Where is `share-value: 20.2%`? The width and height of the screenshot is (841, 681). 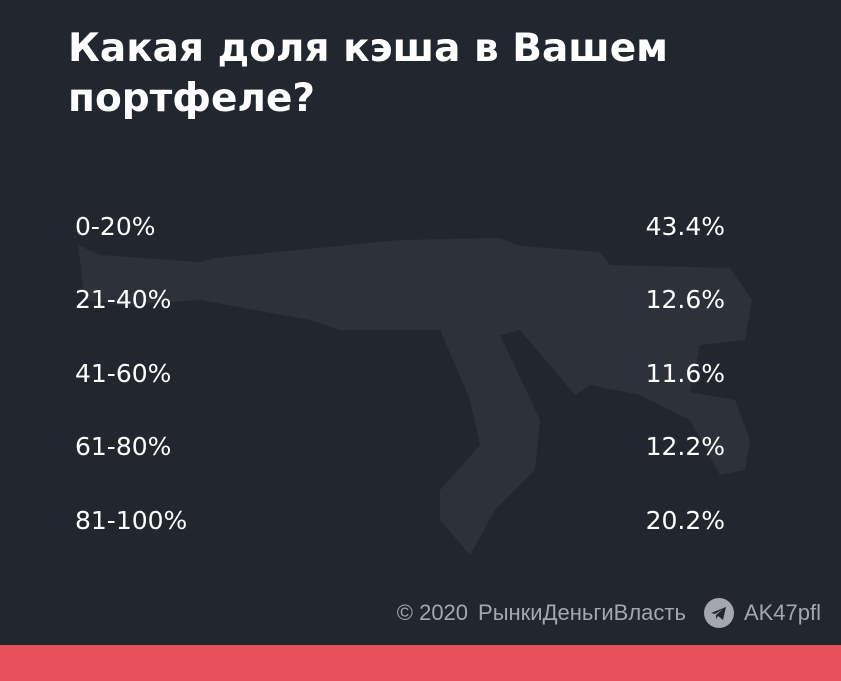 share-value: 20.2% is located at coordinates (685, 520).